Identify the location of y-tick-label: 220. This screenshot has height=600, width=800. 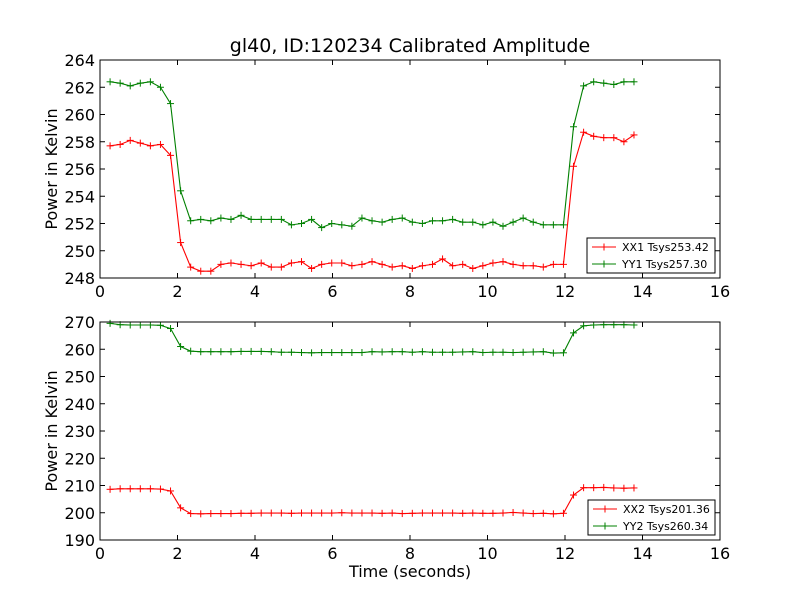
(79, 458).